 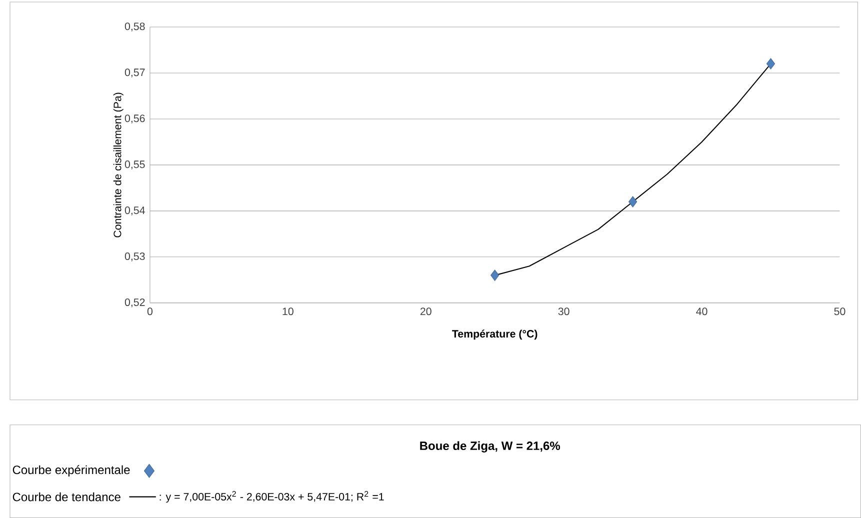 I want to click on y-tick-label: 0,53, so click(x=134, y=257).